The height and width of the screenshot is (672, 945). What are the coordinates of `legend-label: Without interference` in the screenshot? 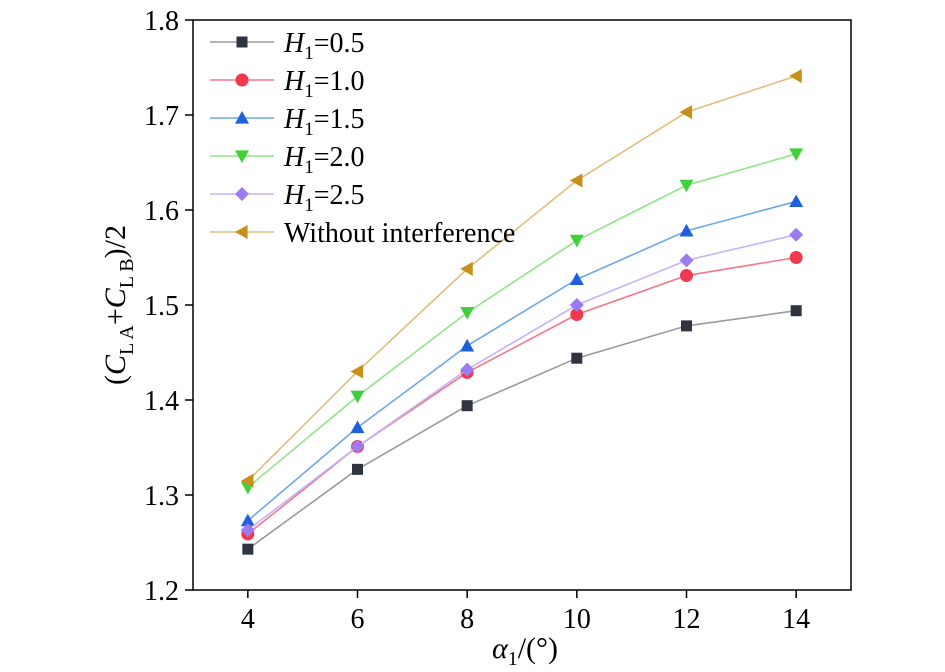 It's located at (399, 233).